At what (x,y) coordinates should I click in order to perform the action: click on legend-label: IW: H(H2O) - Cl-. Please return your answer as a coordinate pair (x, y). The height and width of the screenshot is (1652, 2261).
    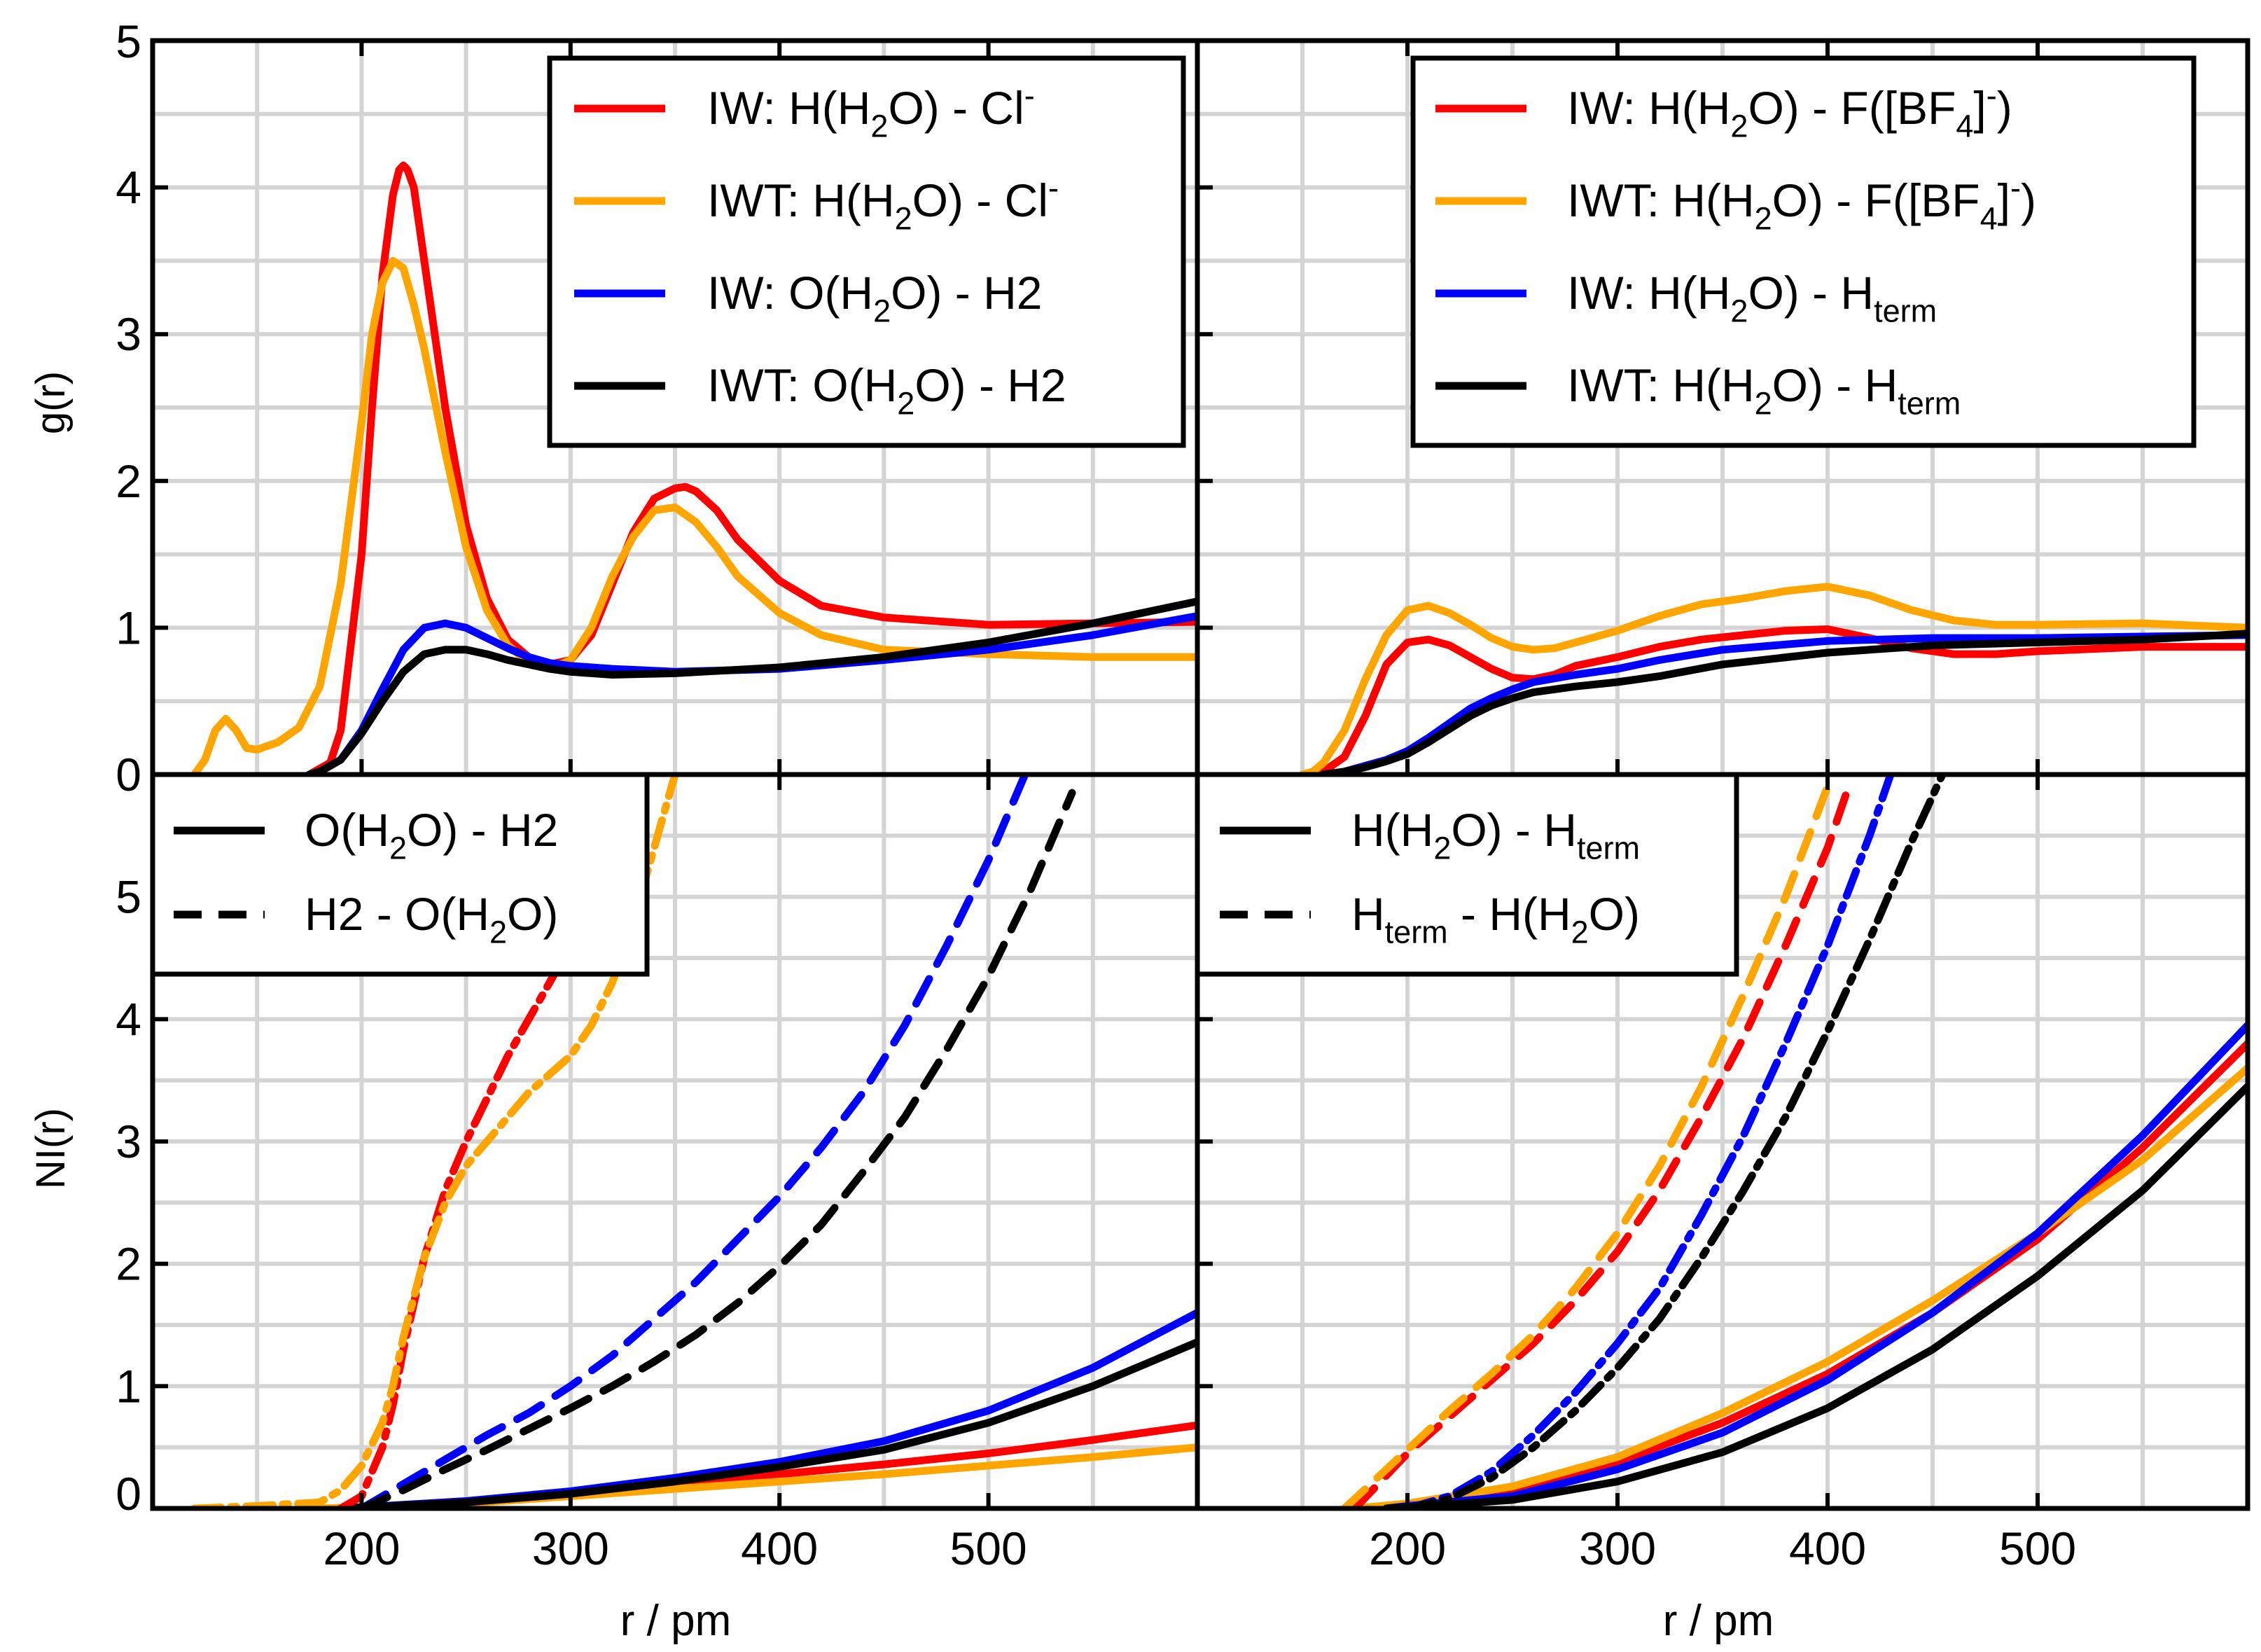
    Looking at the image, I should click on (871, 111).